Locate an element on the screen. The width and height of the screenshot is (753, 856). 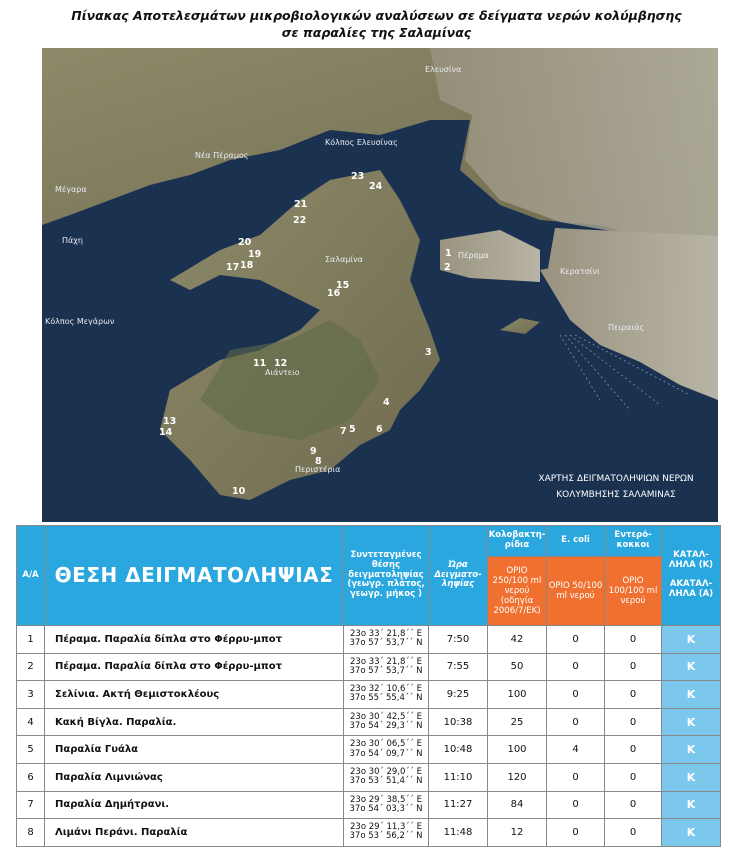
header-cell: Κολοβακτη-ρίδια is located at coordinates (517, 541).